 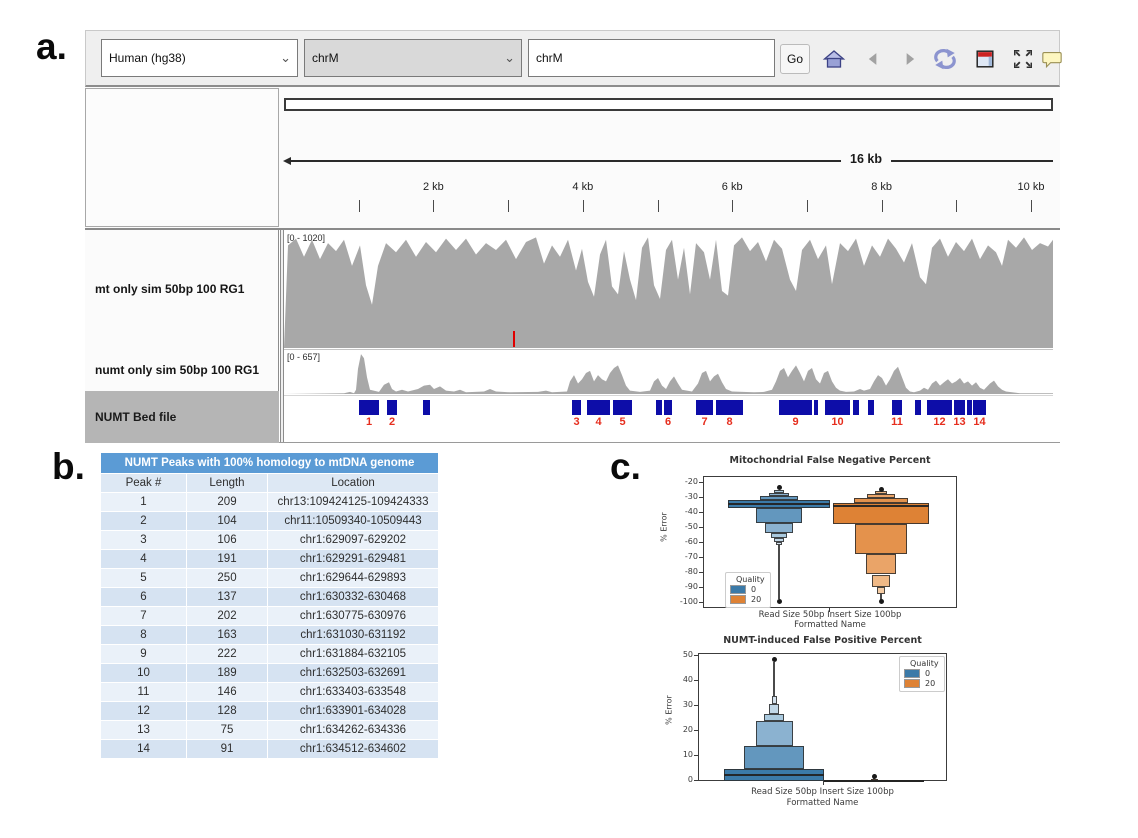 What do you see at coordinates (1052, 59) in the screenshot?
I see `tooltip-bubble-icon` at bounding box center [1052, 59].